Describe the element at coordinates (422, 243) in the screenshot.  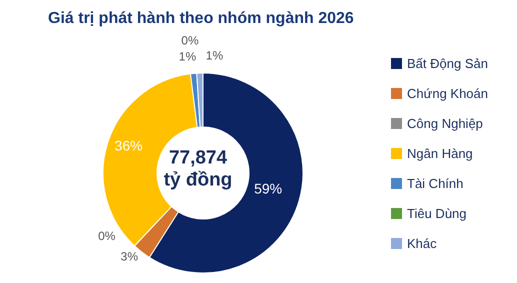
I see `legend-label: Khác` at that location.